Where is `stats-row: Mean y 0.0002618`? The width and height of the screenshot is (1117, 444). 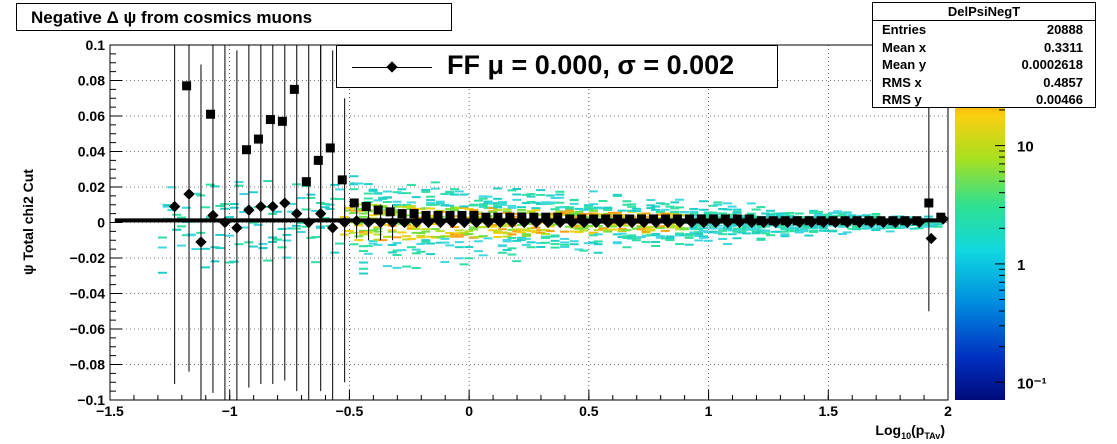
stats-row: Mean y 0.0002618 is located at coordinates (984, 65).